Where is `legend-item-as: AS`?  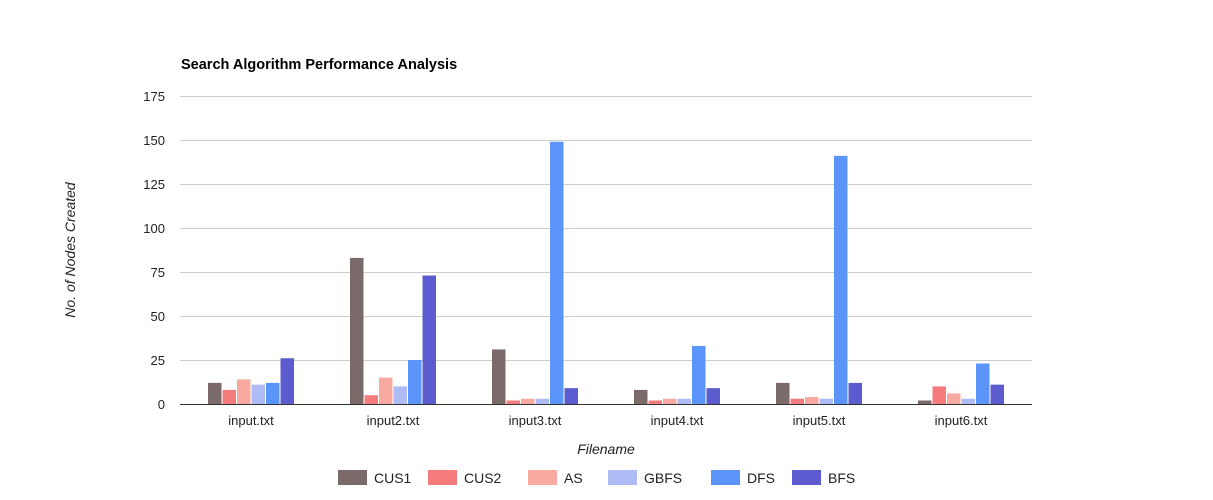
legend-item-as: AS is located at coordinates (555, 478).